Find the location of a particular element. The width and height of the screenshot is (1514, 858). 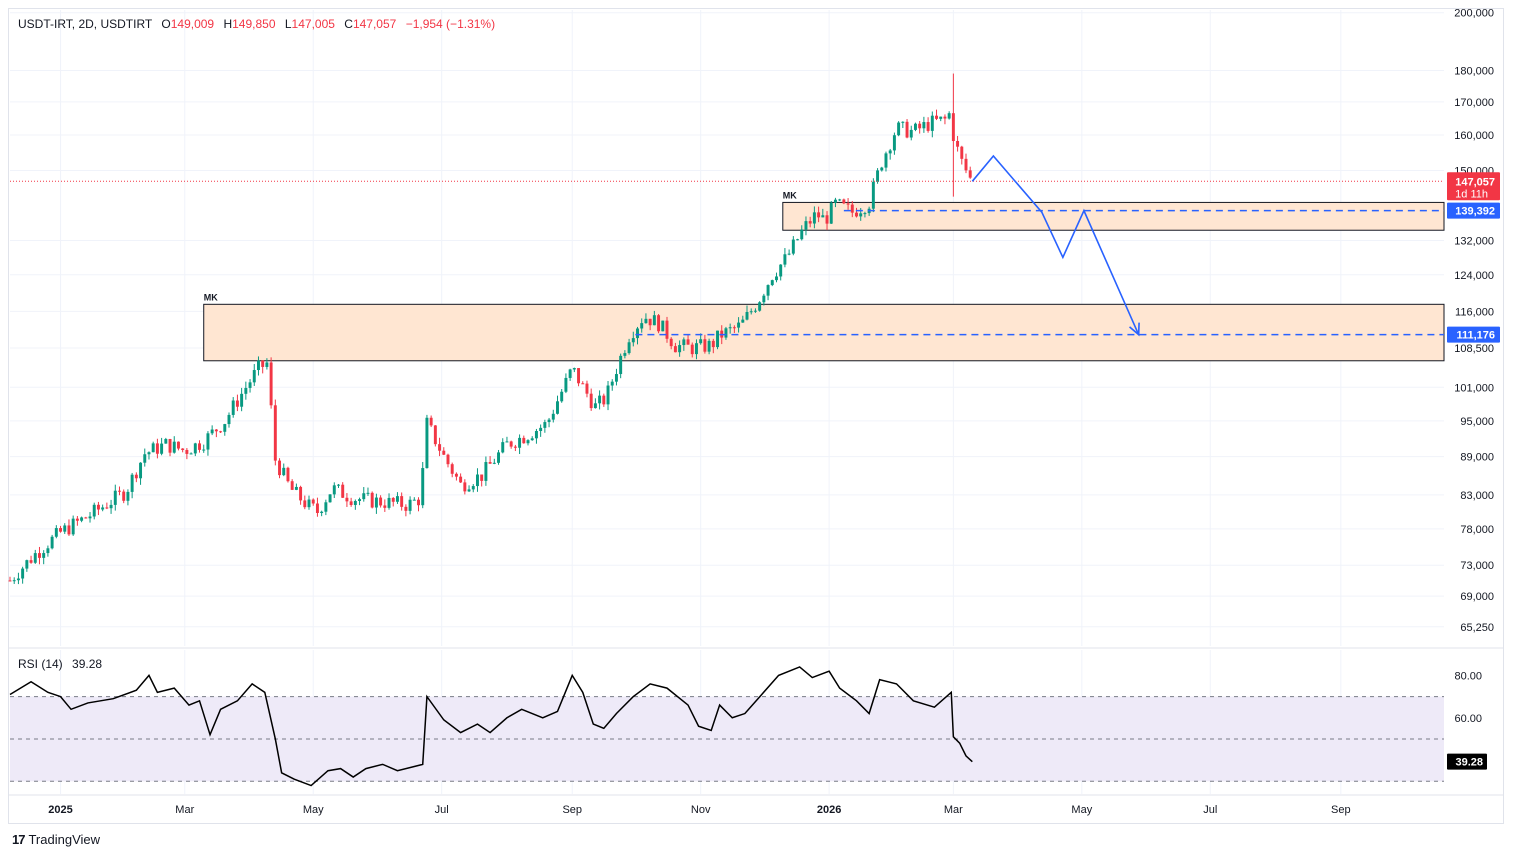

rsi-value-badge is located at coordinates (1467, 761).